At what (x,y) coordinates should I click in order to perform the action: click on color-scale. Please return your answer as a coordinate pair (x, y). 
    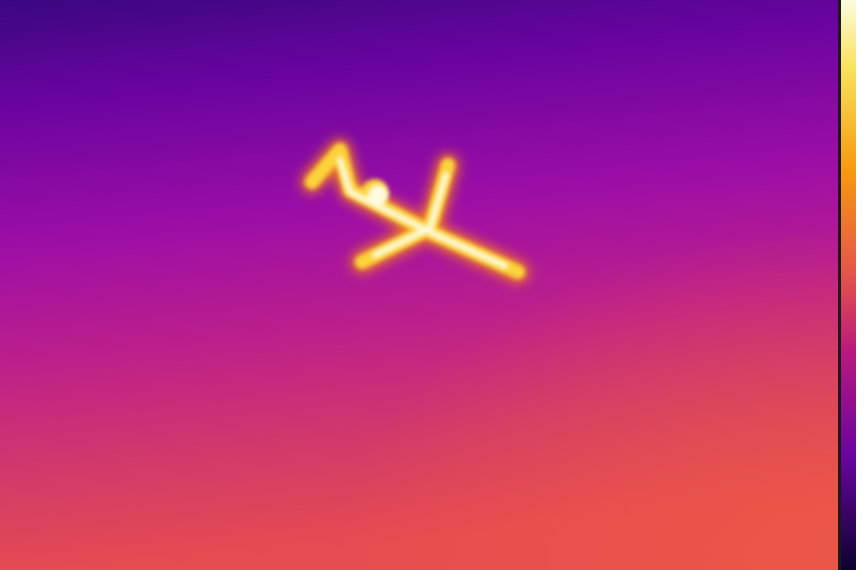
    Looking at the image, I should click on (848, 285).